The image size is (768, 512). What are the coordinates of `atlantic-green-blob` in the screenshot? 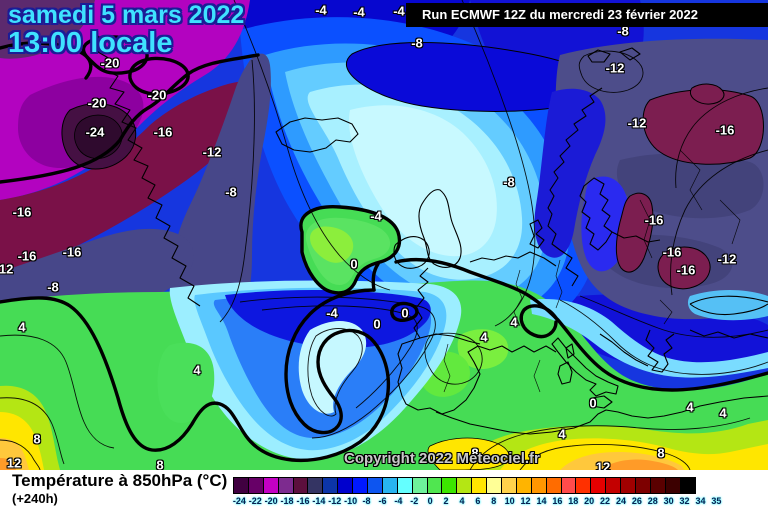 It's located at (350, 249).